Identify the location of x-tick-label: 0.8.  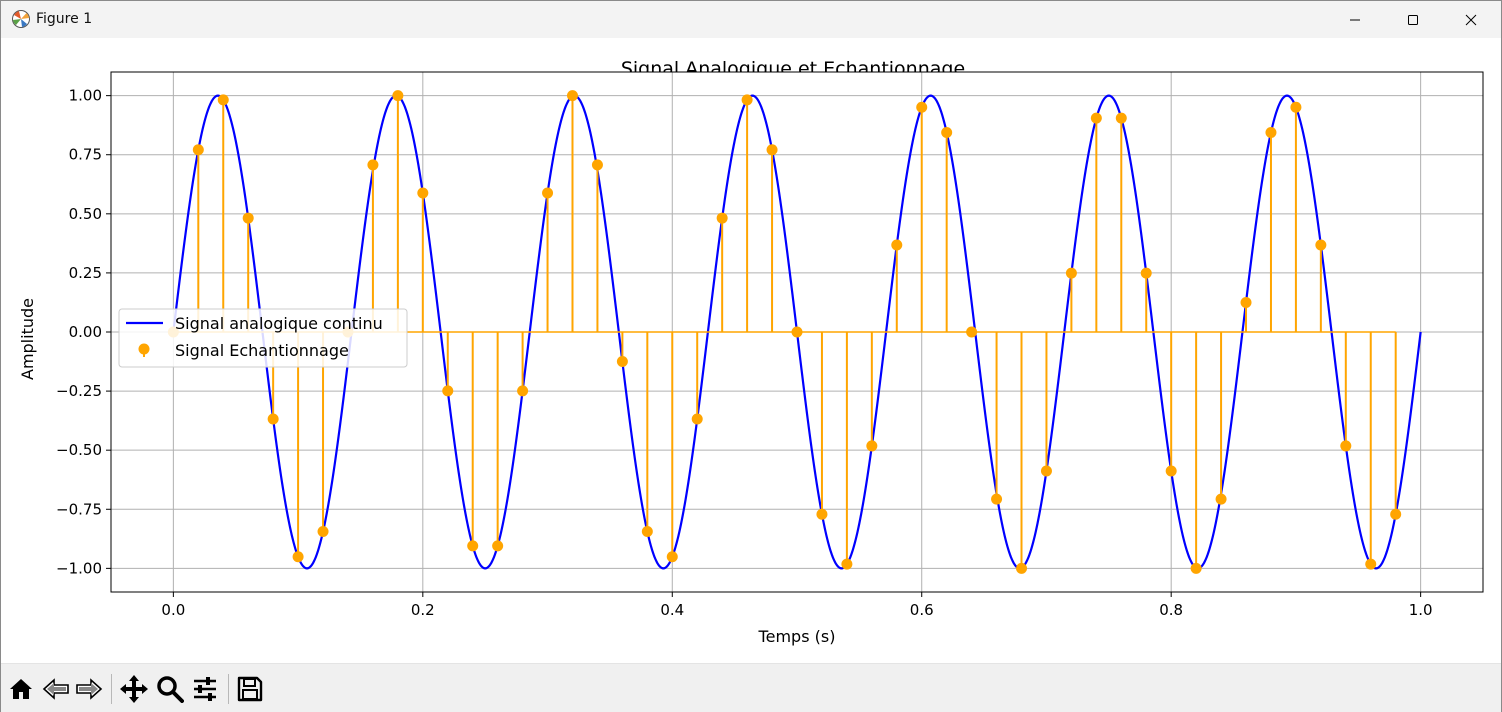
(1171, 610).